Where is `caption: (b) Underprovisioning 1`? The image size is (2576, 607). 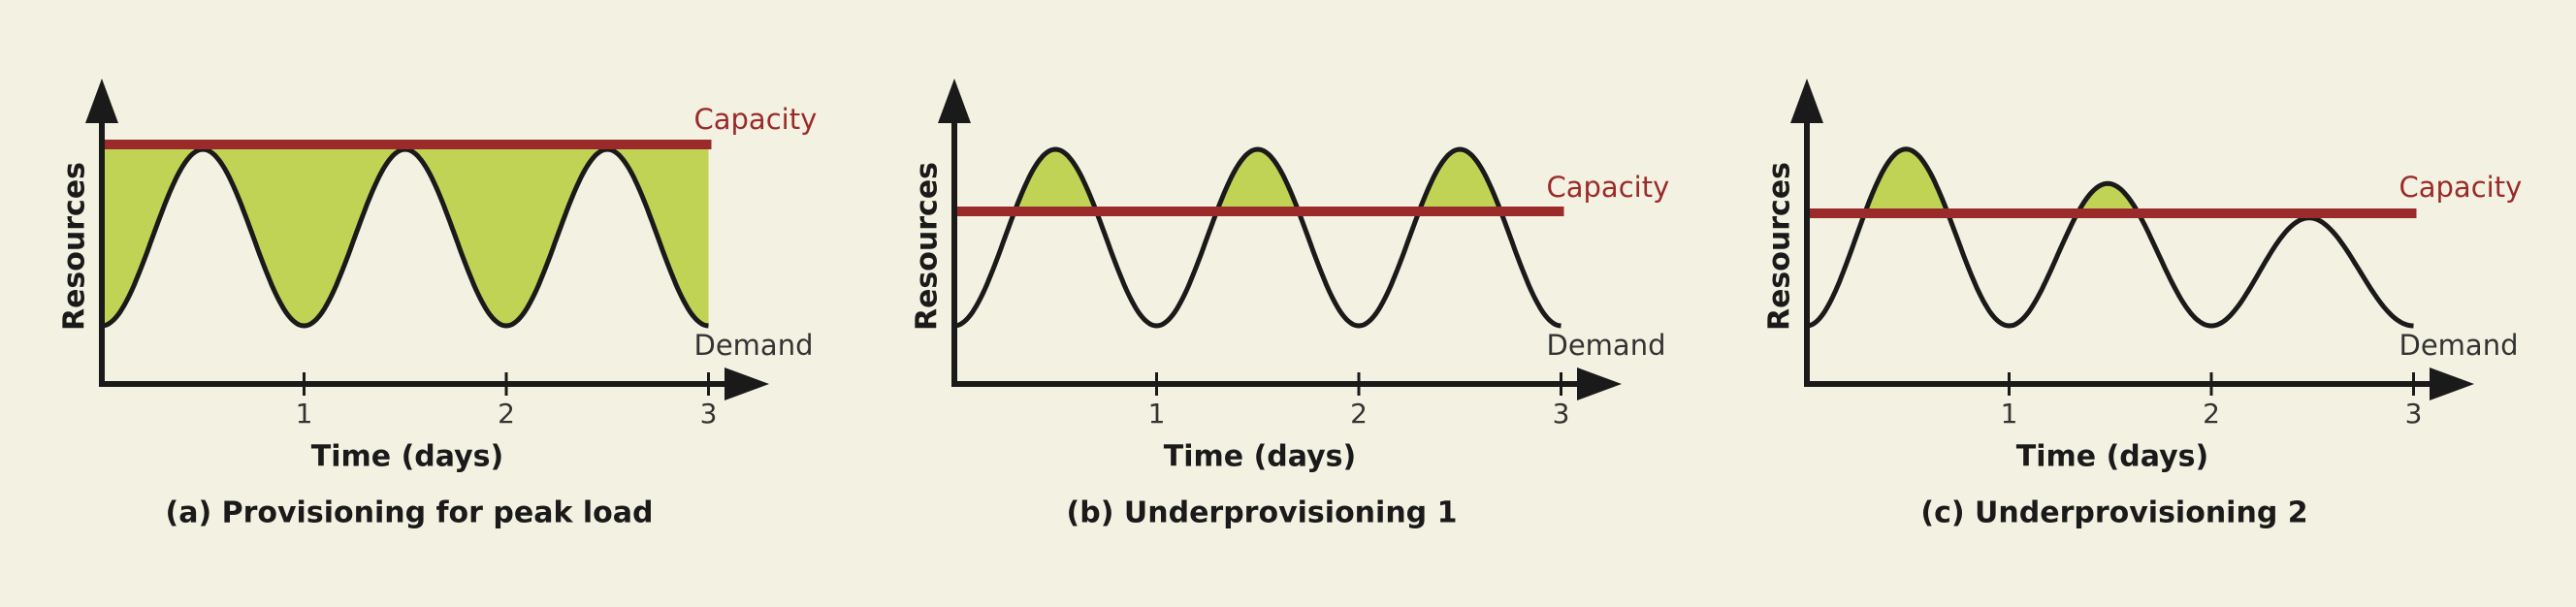
caption: (b) Underprovisioning 1 is located at coordinates (1262, 513).